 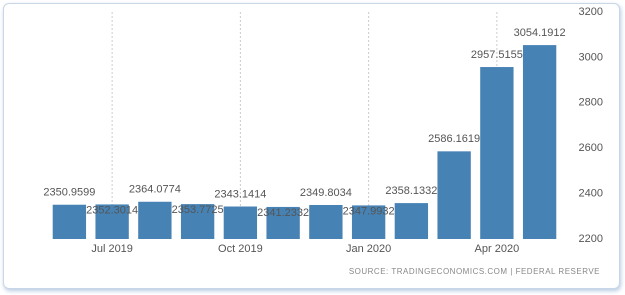 I want to click on value-label: 2957.5155, so click(x=497, y=55).